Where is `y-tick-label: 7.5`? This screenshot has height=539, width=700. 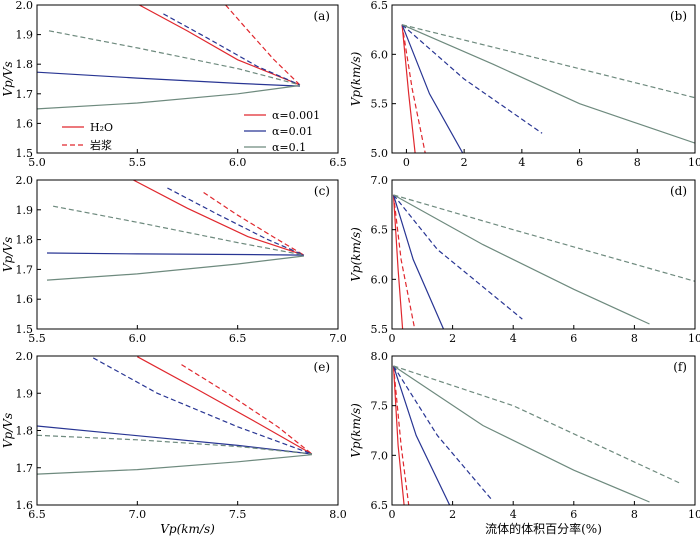 y-tick-label: 7.5 is located at coordinates (380, 406).